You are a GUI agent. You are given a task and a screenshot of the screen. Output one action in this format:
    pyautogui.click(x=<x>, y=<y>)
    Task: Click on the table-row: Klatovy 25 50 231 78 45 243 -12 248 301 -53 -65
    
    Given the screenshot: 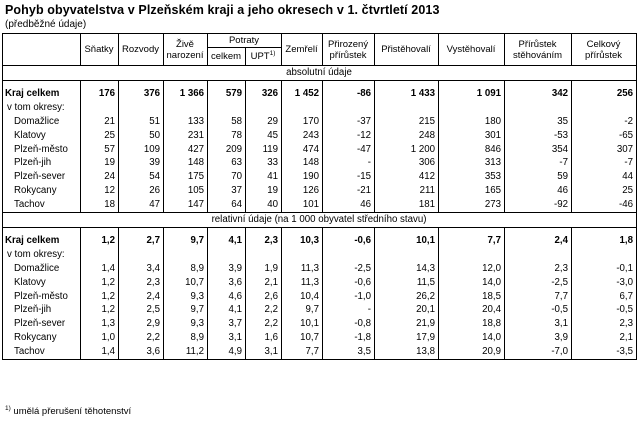 What is the action you would take?
    pyautogui.click(x=320, y=135)
    